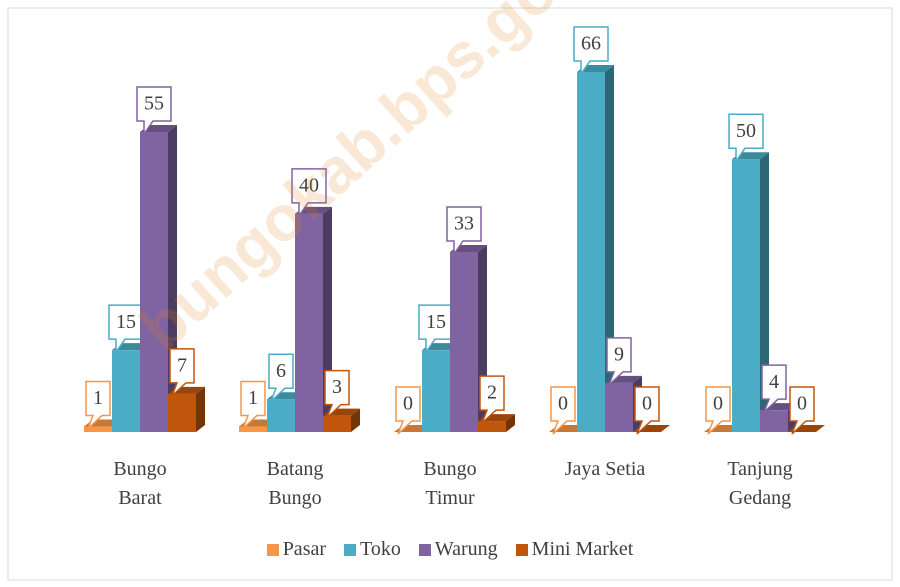 The width and height of the screenshot is (900, 587). What do you see at coordinates (380, 549) in the screenshot?
I see `legend-label: Toko` at bounding box center [380, 549].